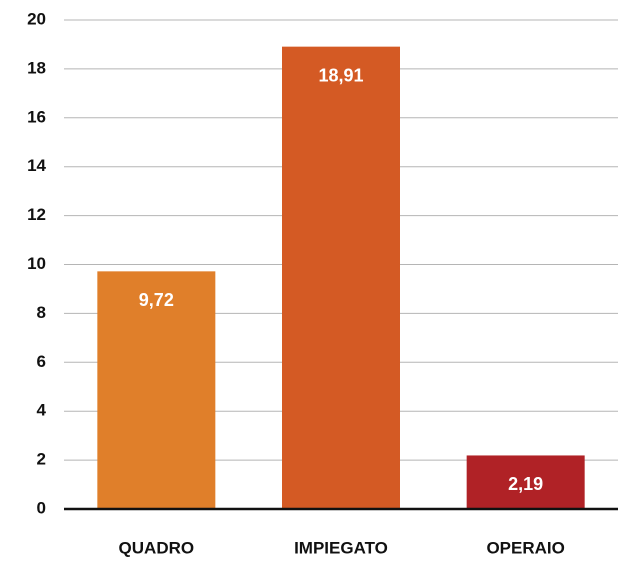 The image size is (618, 563). Describe the element at coordinates (36, 18) in the screenshot. I see `y-tick-label: 20` at that location.